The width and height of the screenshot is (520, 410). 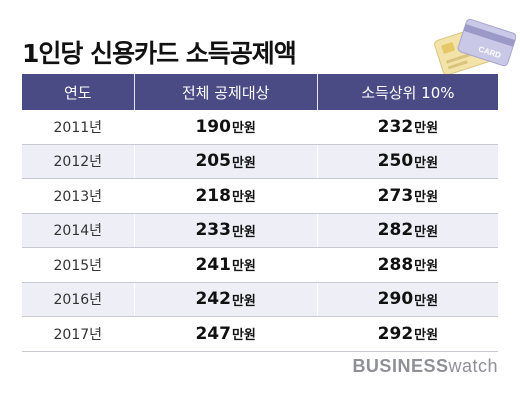 What do you see at coordinates (226, 92) in the screenshot?
I see `header-all: 전체 공제대상` at bounding box center [226, 92].